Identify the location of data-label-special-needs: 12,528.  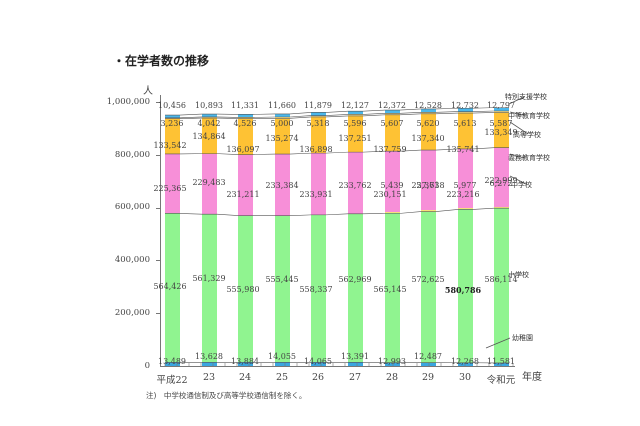
(428, 105).